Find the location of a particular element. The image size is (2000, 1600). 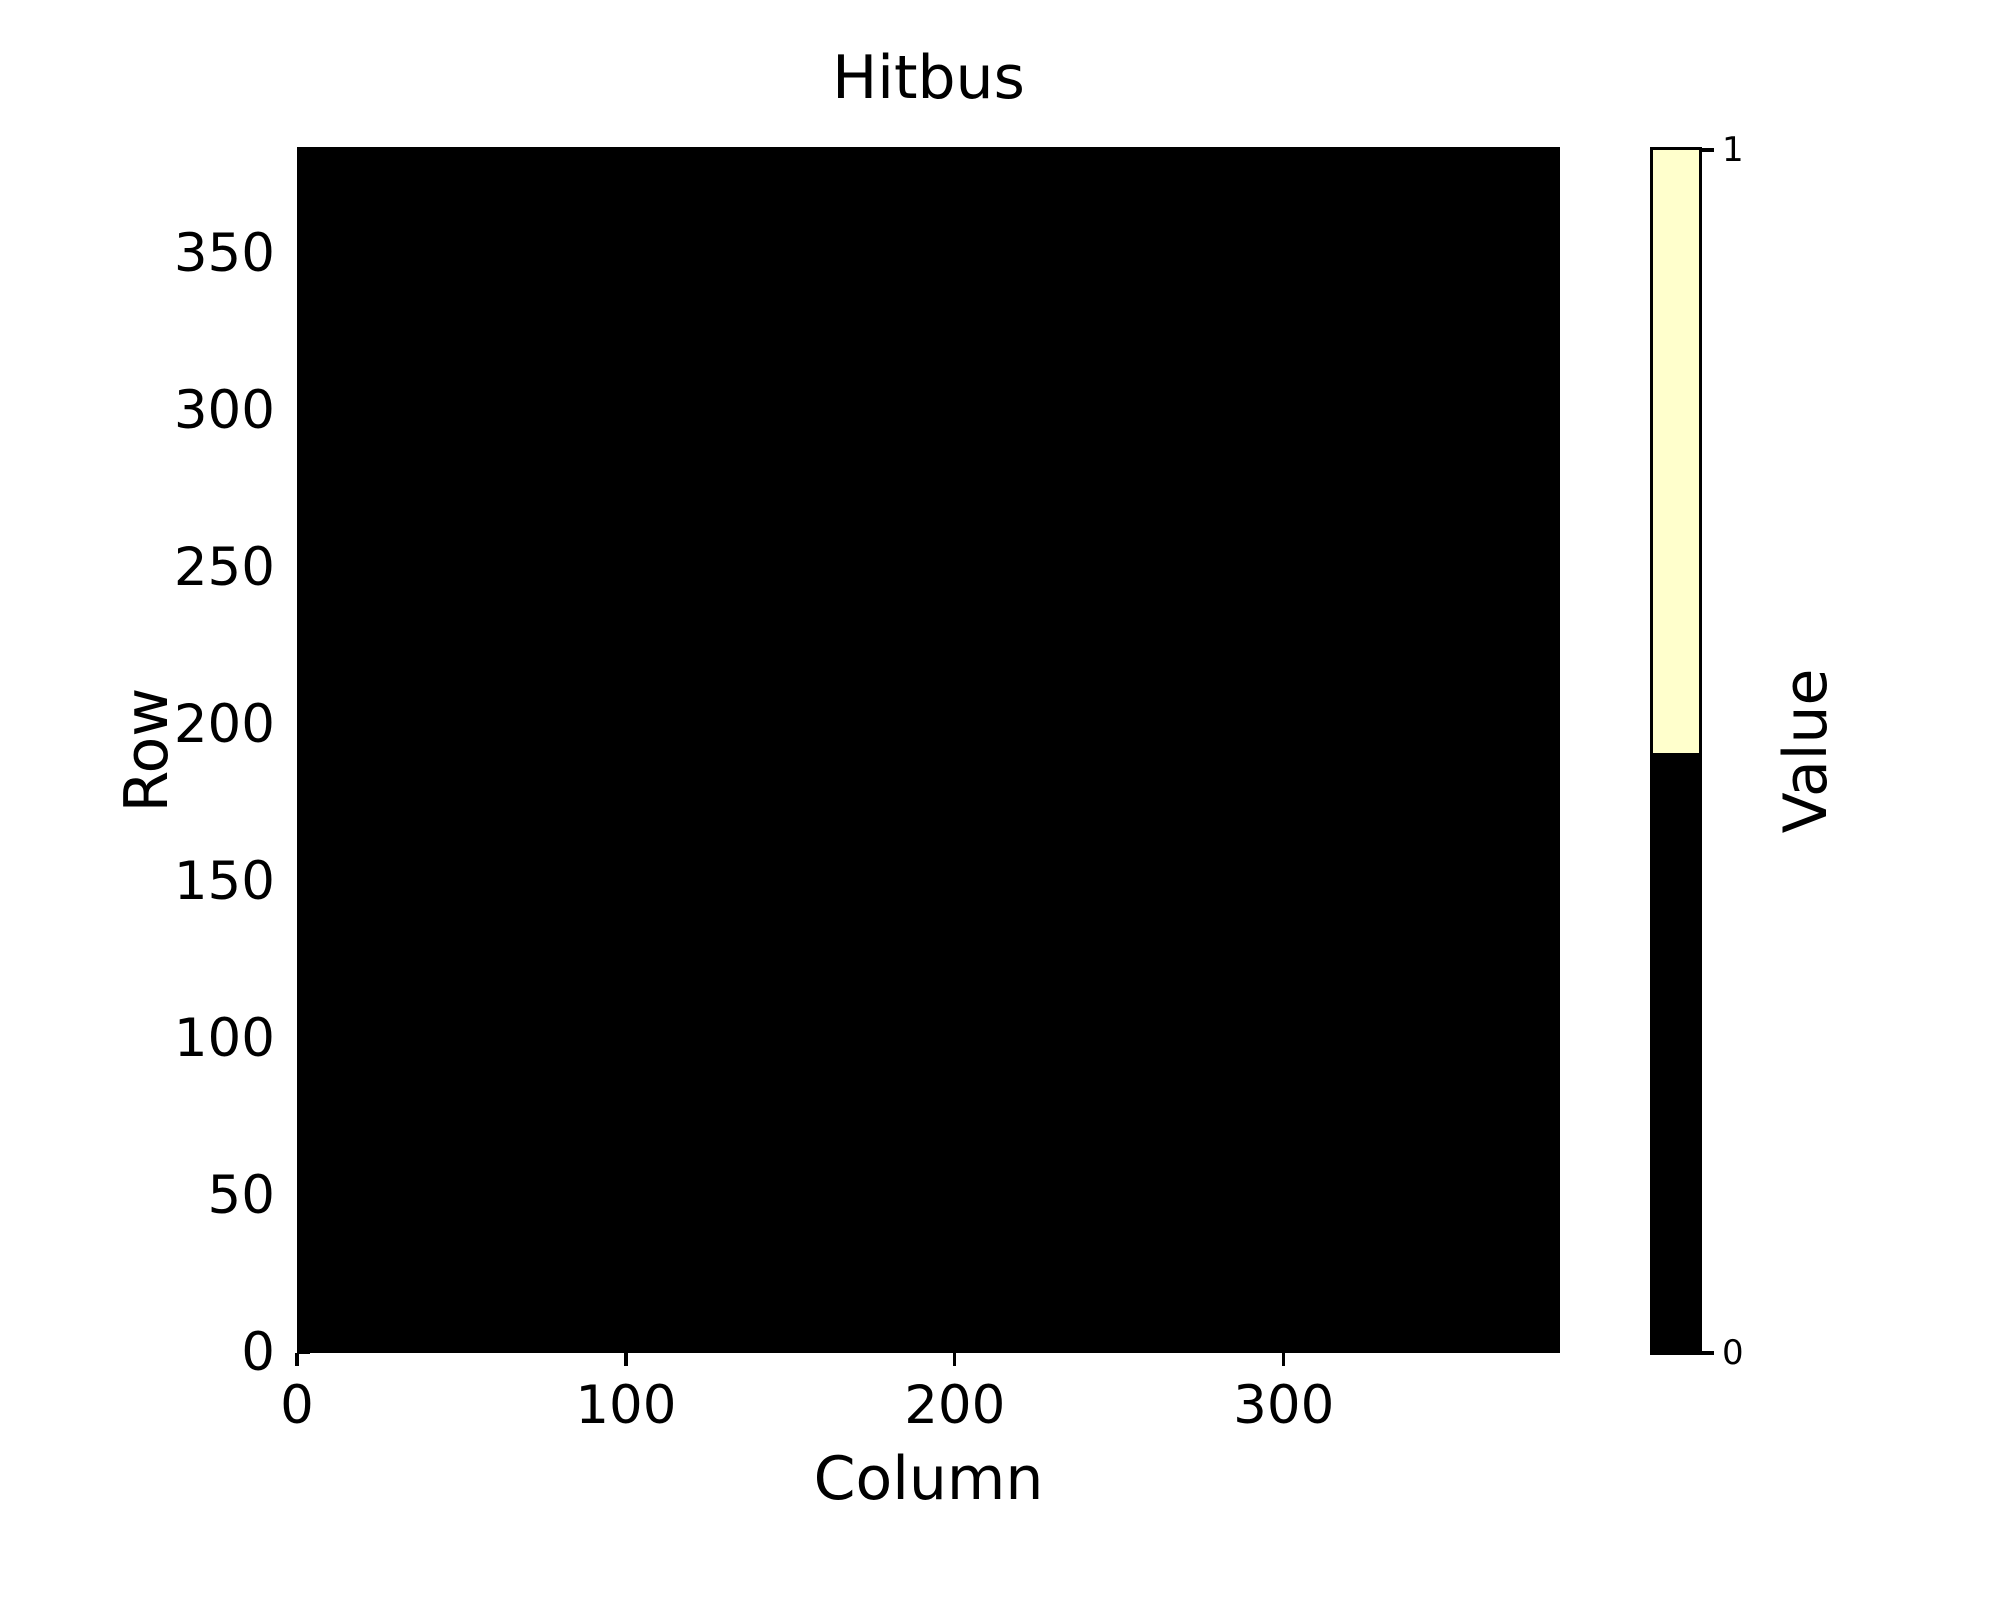

colorbar is located at coordinates (1676, 751).